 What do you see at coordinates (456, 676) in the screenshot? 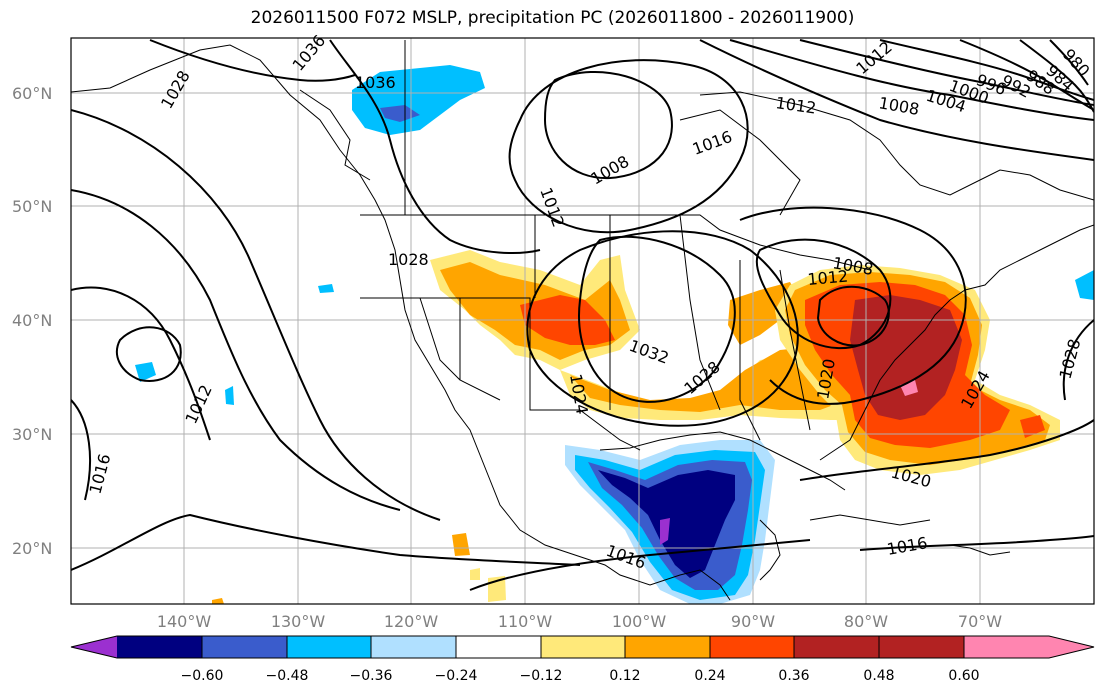
I see `colorbar-tick-label: −0.24` at bounding box center [456, 676].